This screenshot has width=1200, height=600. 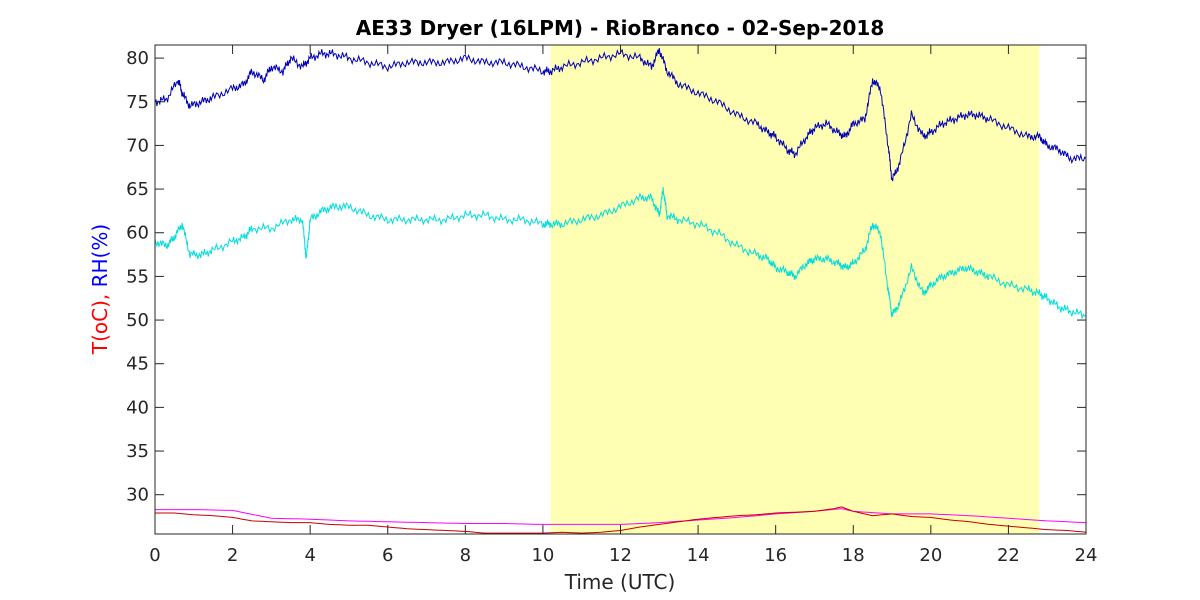 I want to click on y-tick-label: 35, so click(x=137, y=451).